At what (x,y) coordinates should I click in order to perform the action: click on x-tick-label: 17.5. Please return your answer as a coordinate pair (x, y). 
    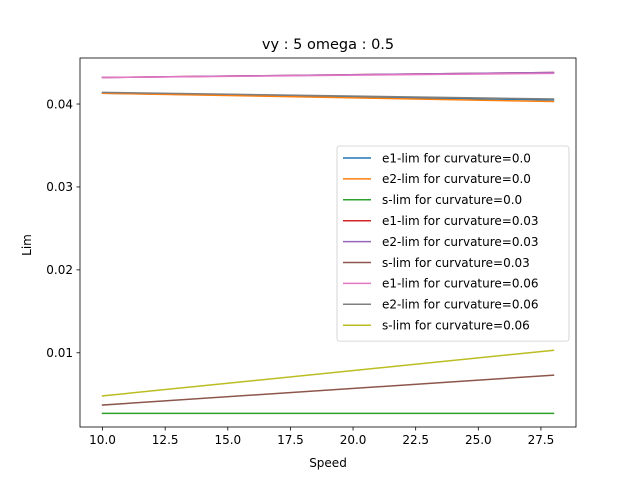
    Looking at the image, I should click on (290, 440).